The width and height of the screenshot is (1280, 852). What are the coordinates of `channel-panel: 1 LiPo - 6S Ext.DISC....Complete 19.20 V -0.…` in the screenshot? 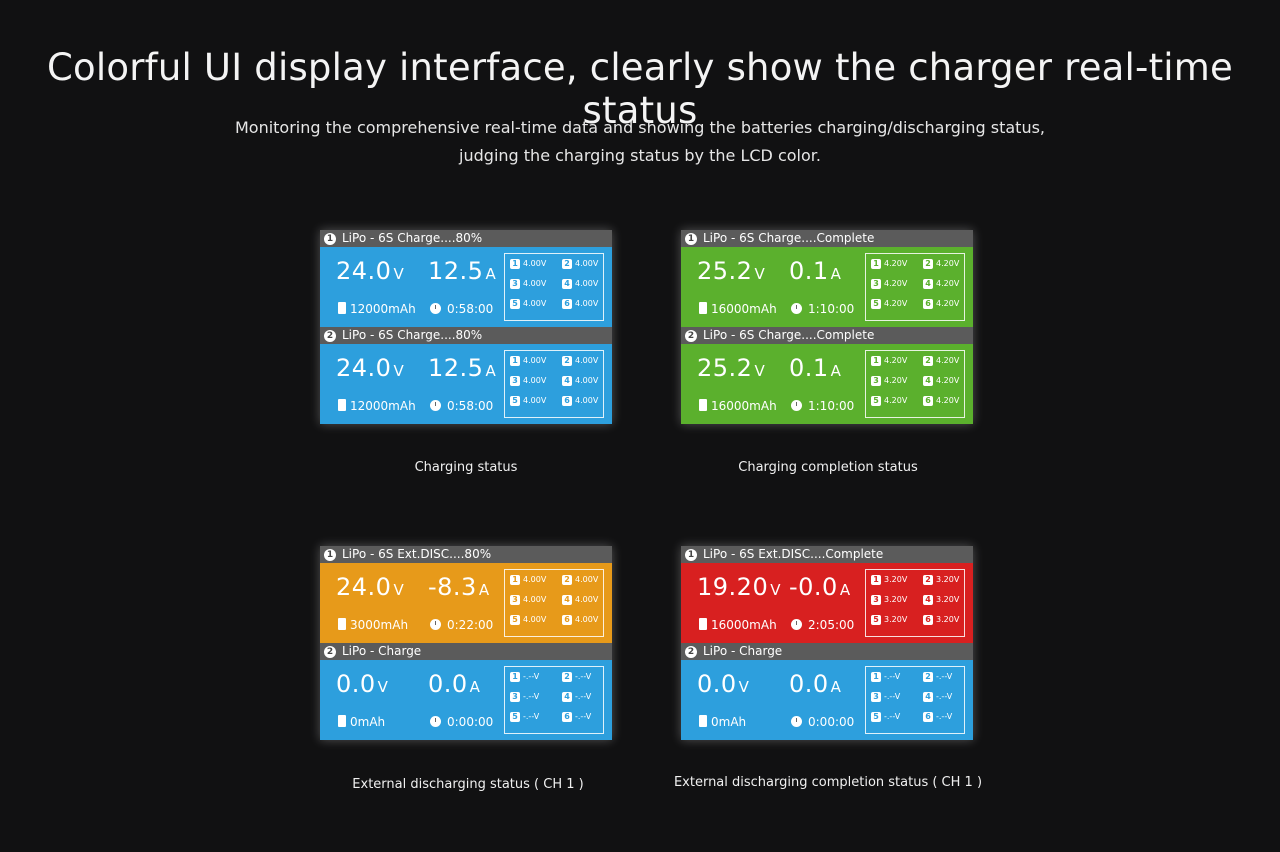 It's located at (827, 594).